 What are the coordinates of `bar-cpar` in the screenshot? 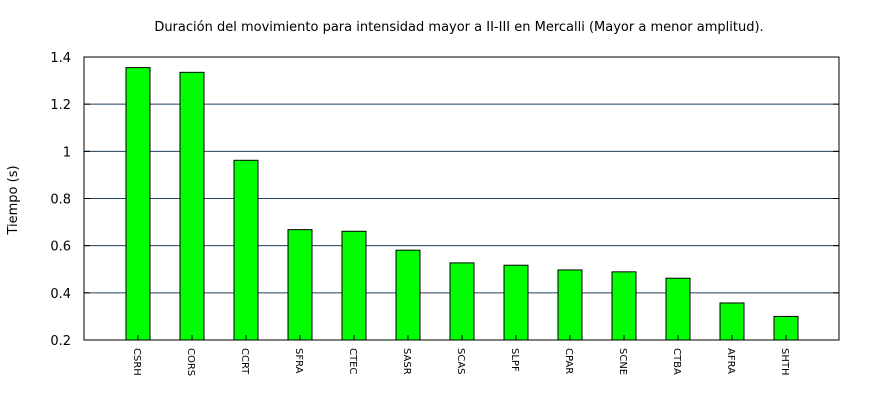 It's located at (570, 305).